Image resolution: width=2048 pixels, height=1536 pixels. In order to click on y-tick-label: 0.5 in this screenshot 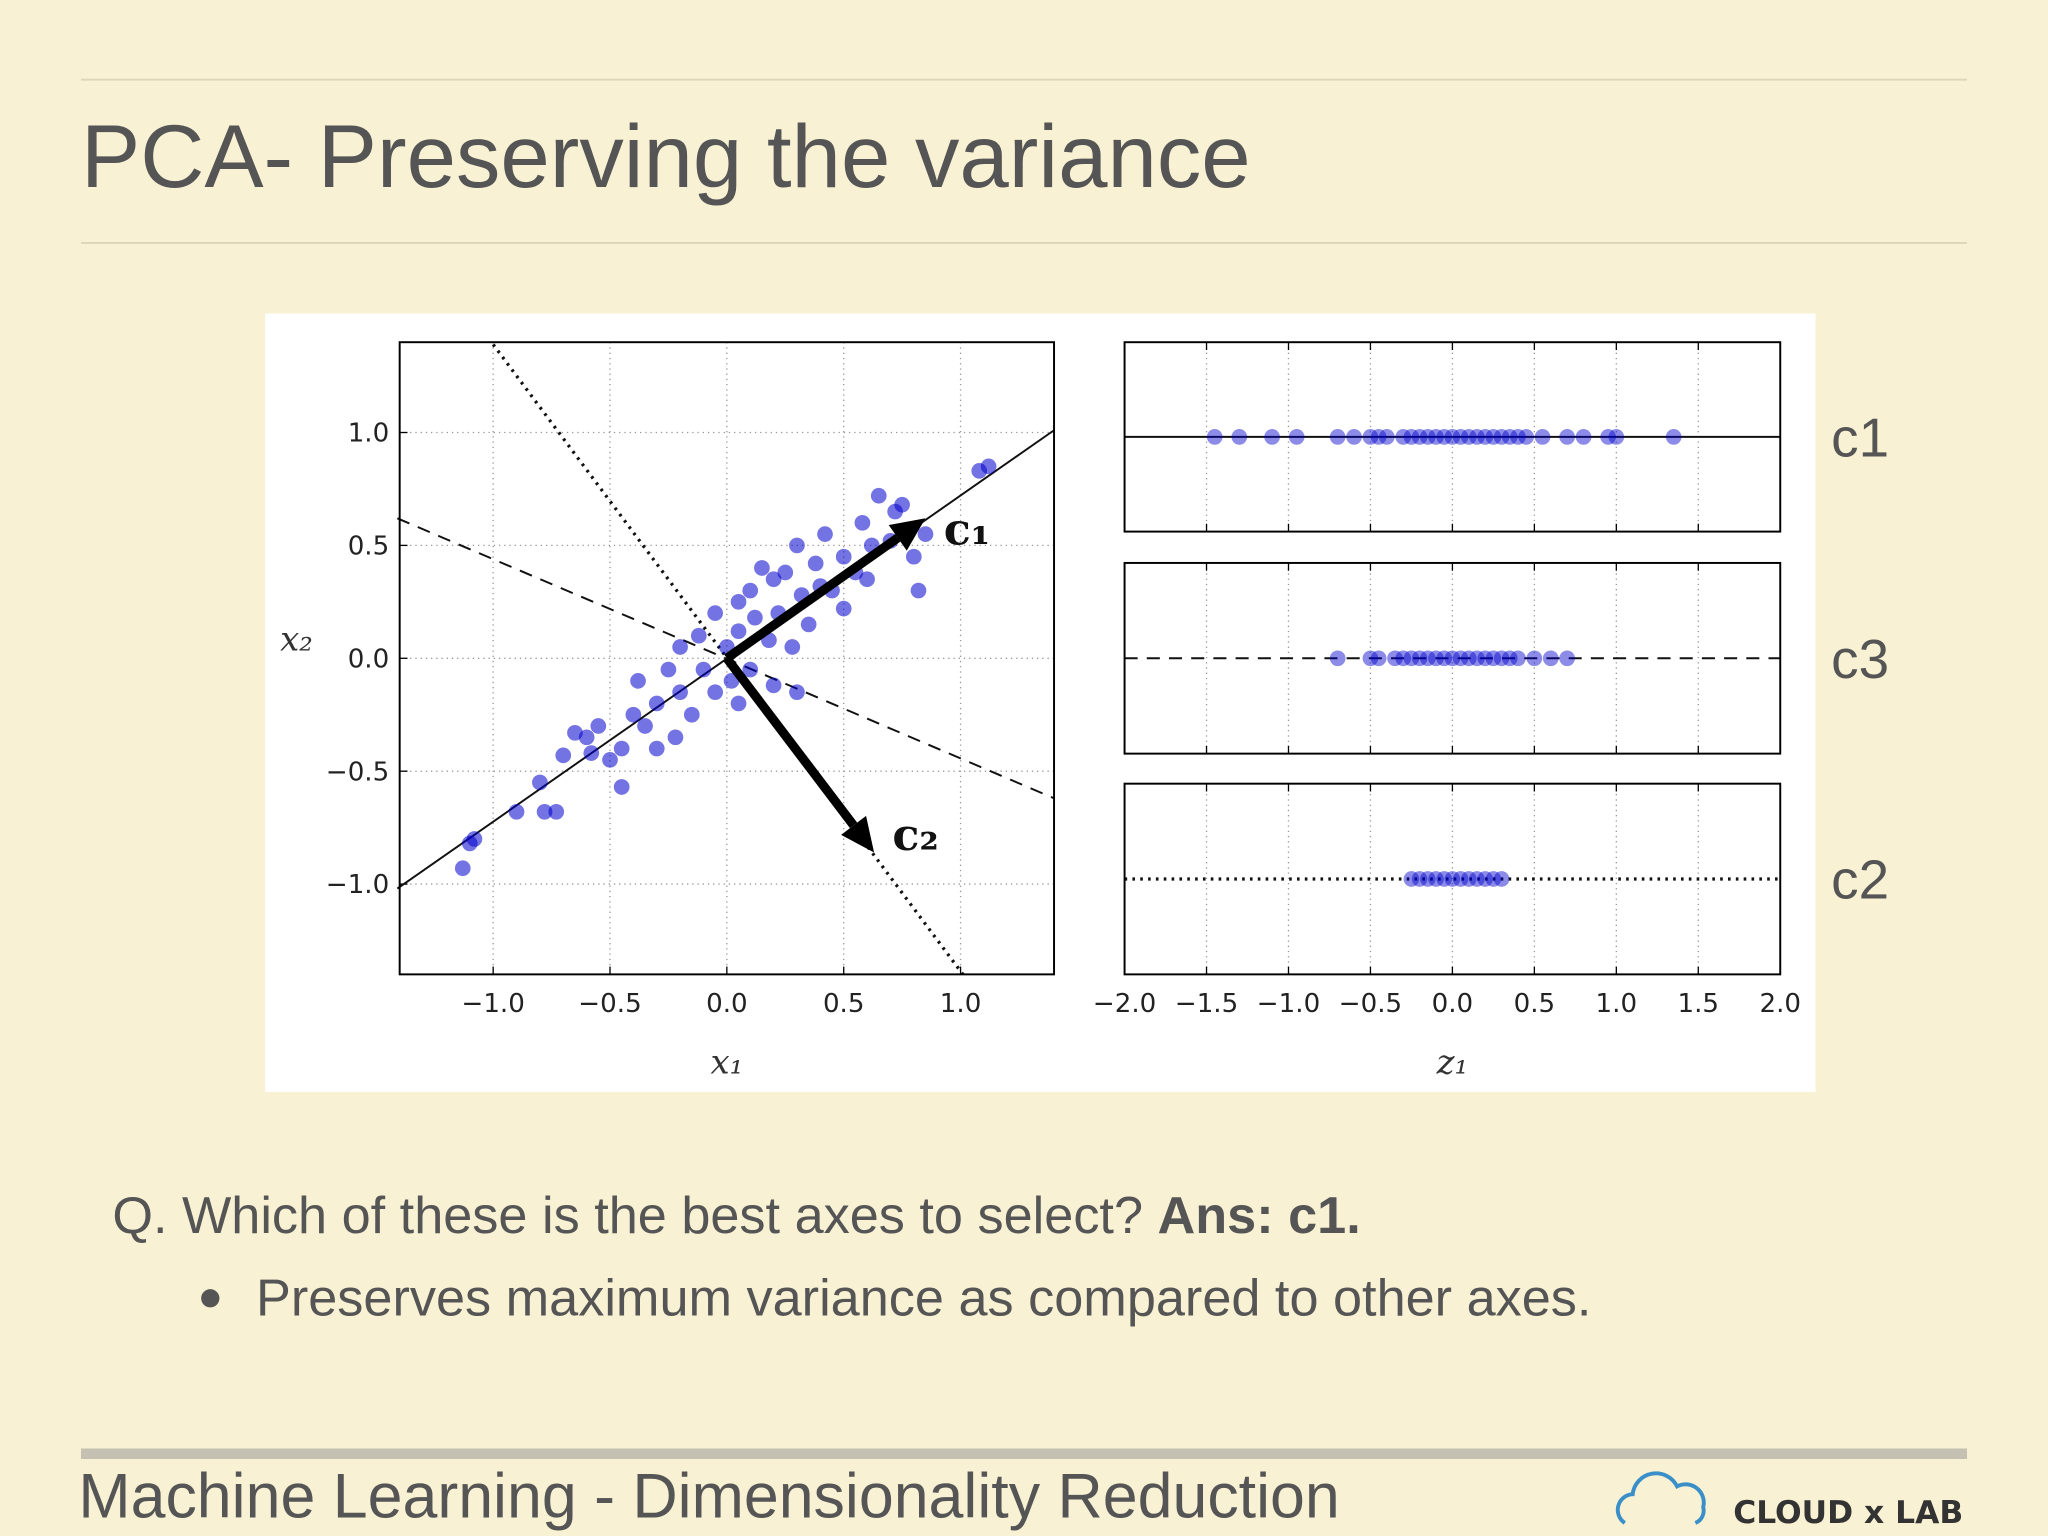, I will do `click(369, 547)`.